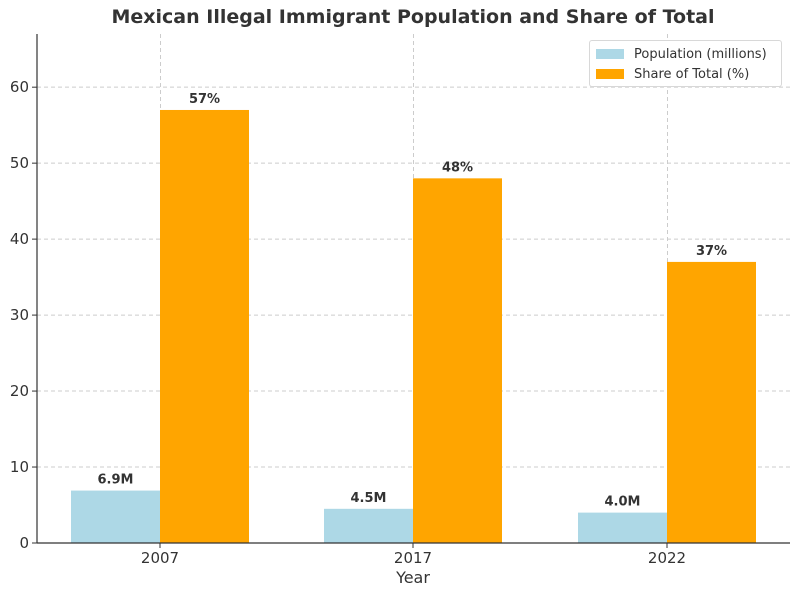  I want to click on x-tick-label: 2022, so click(667, 558).